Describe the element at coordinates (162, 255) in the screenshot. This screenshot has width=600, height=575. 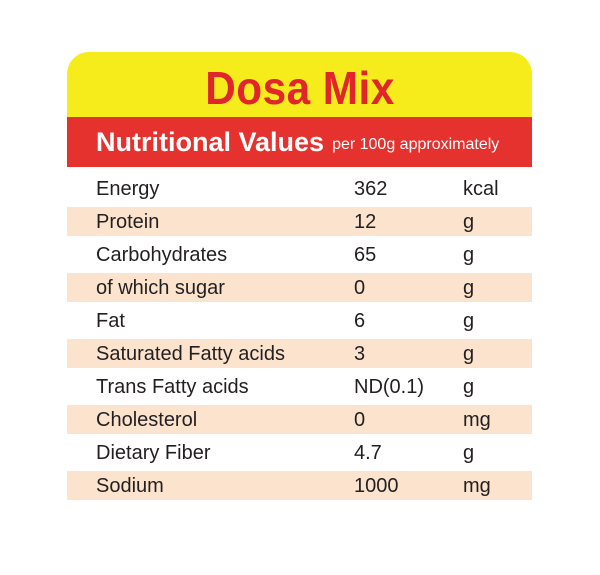
I see `nutrient-name: Carbohydrates` at that location.